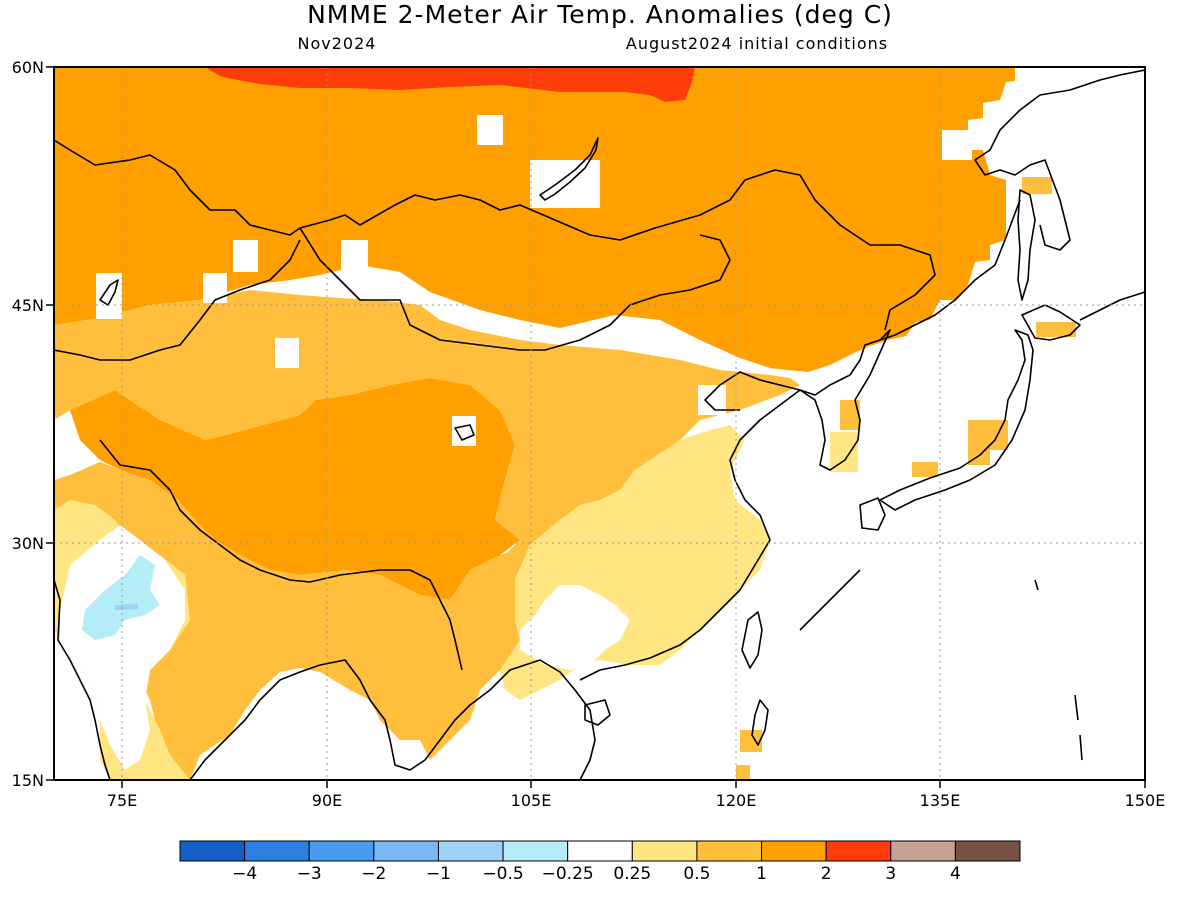  What do you see at coordinates (600, 14) in the screenshot?
I see `figure-title: NMME 2-Meter Air Temp. Anomalies (deg C)` at bounding box center [600, 14].